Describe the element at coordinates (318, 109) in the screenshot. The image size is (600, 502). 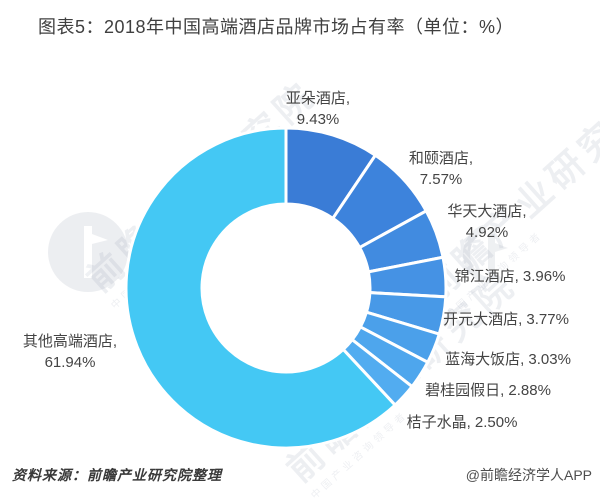
I see `slice-label-亚朵酒店: 亚朵酒店, 9.43%` at that location.